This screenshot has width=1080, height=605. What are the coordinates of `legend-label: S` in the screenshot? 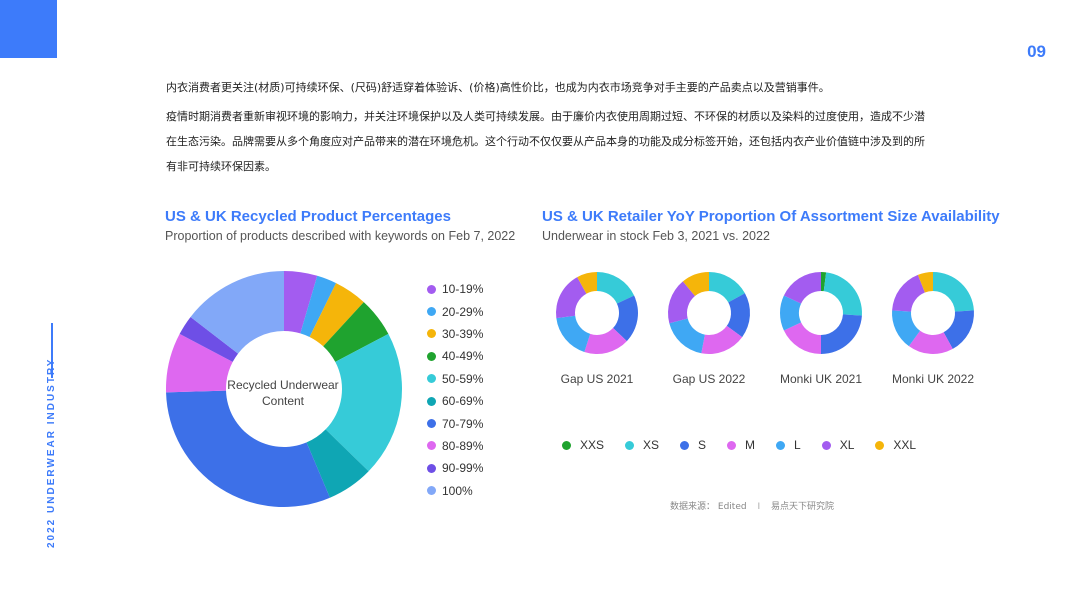 It's located at (702, 445).